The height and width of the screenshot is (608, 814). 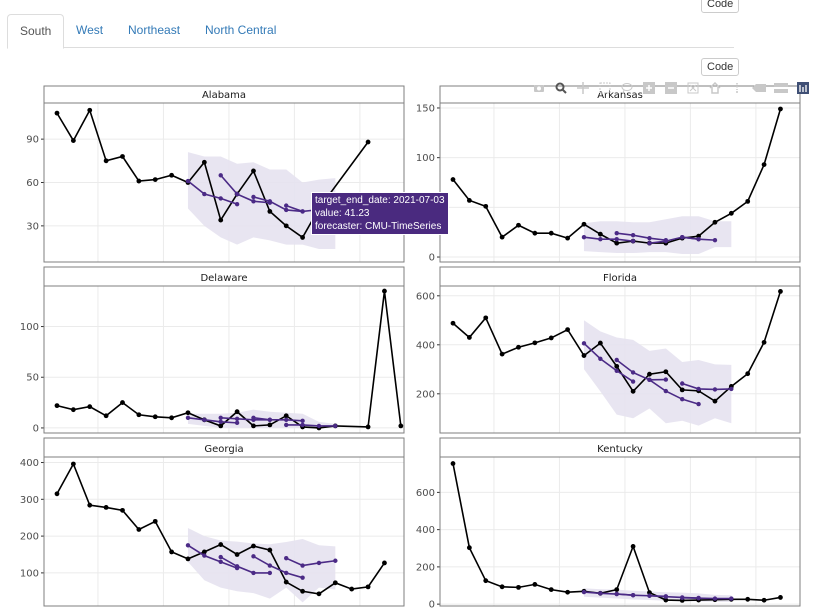 I want to click on prediction-interval-band, so click(x=657, y=235).